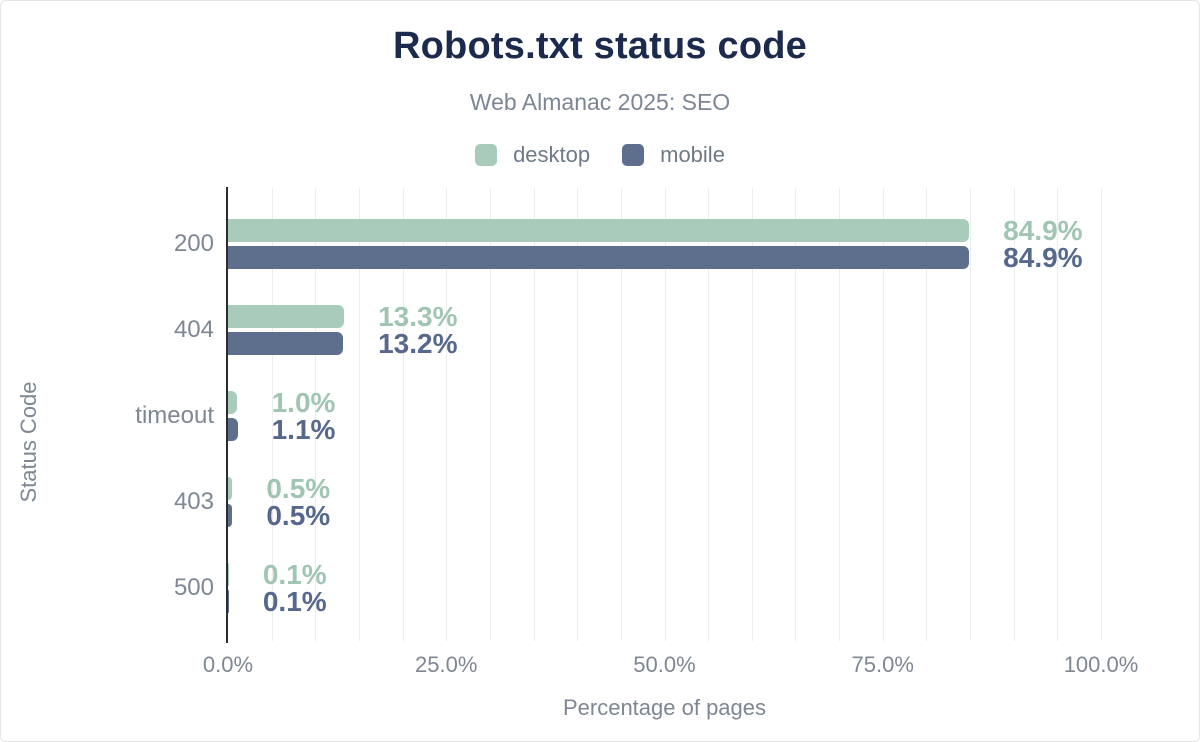 Image resolution: width=1200 pixels, height=742 pixels. What do you see at coordinates (232, 402) in the screenshot?
I see `bar-desktop-timeout` at bounding box center [232, 402].